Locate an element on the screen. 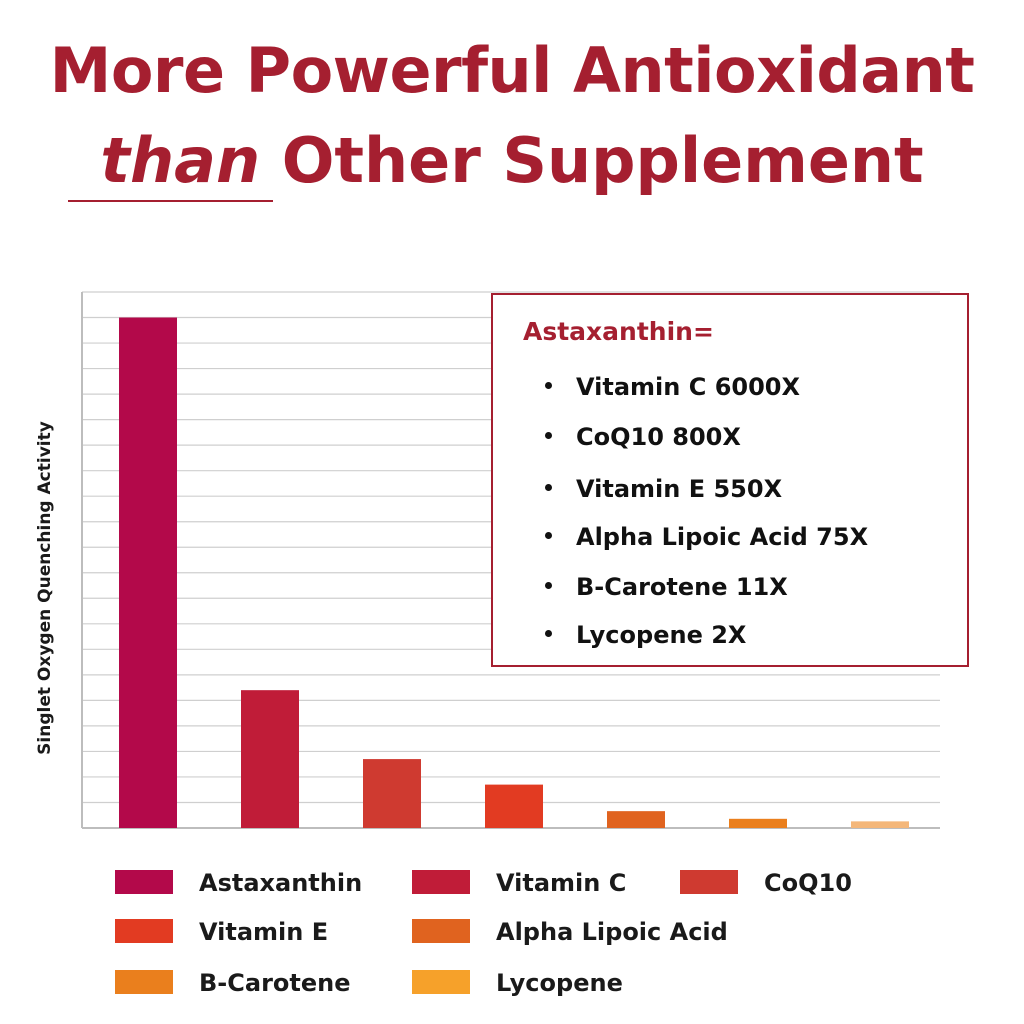 This screenshot has width=1024, height=1024. callout-item-text: Lycopene 2X is located at coordinates (661, 635).